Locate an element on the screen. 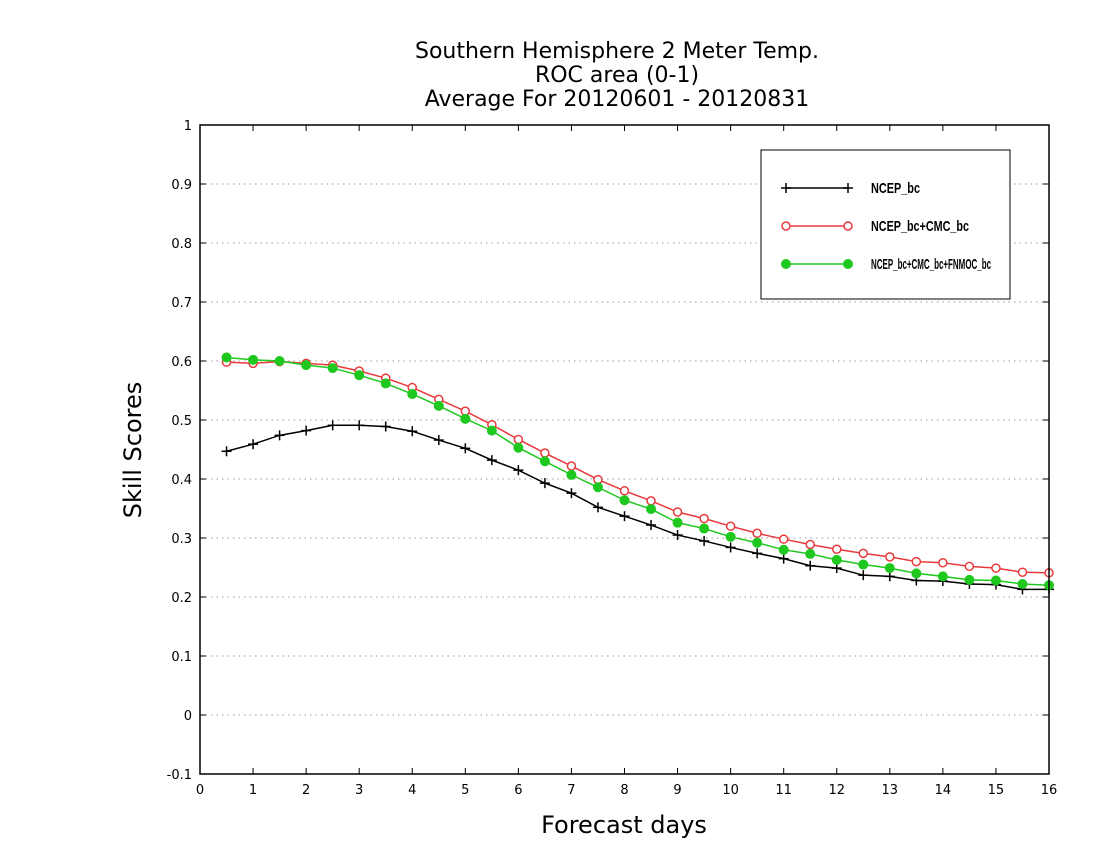  x-tick-label: 11 is located at coordinates (783, 790).